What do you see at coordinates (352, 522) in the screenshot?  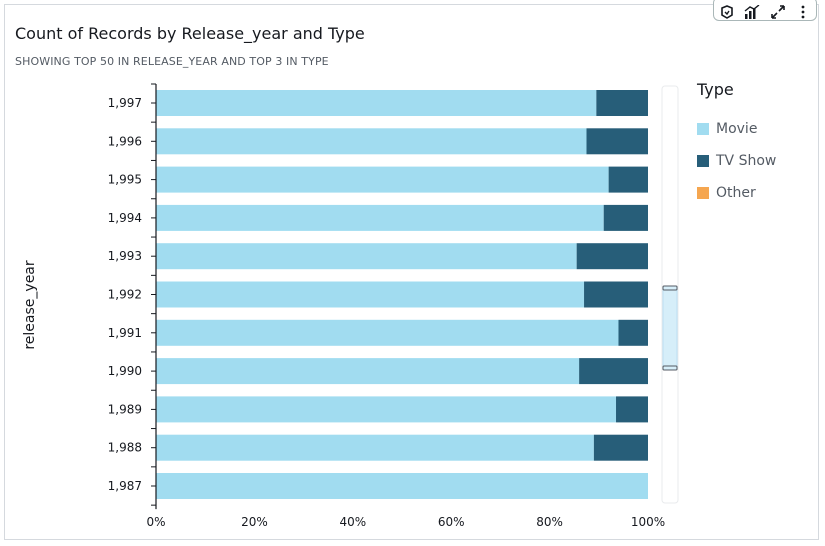 I see `x-tick-label: 40%` at bounding box center [352, 522].